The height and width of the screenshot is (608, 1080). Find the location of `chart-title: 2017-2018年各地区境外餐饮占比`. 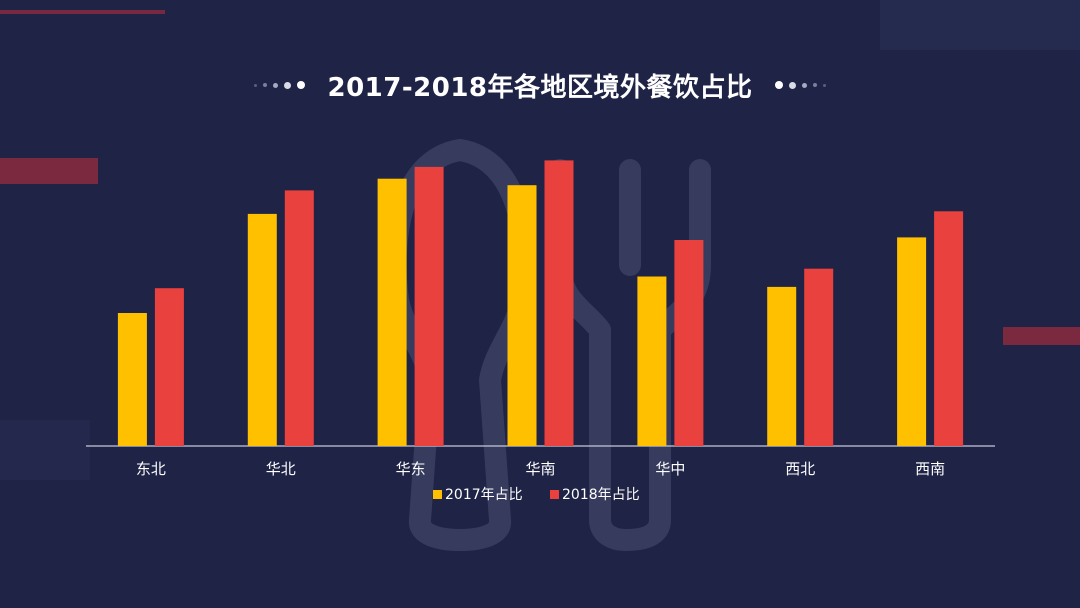

chart-title: 2017-2018年各地区境外餐饮占比 is located at coordinates (540, 87).